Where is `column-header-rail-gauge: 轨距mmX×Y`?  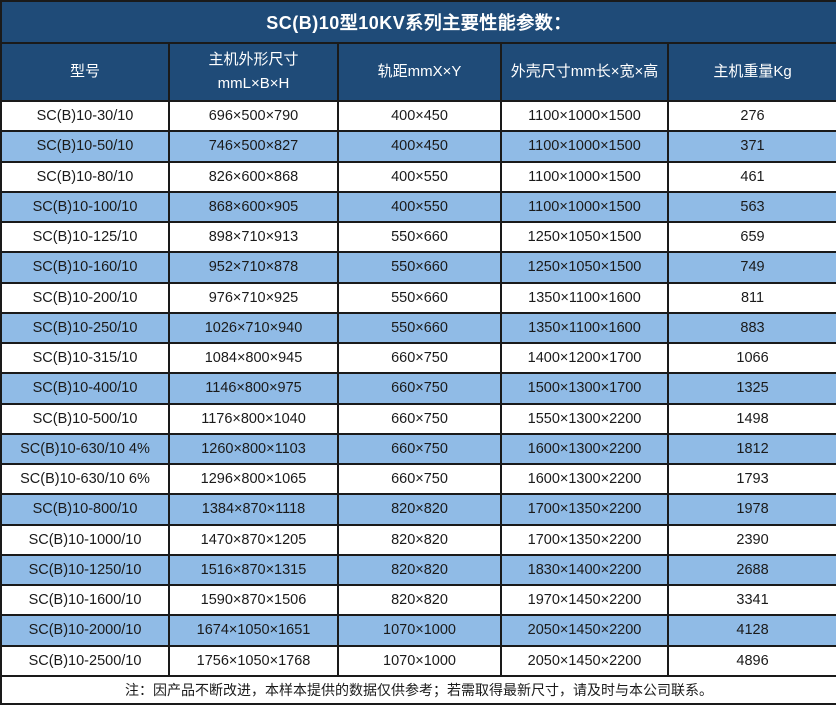
column-header-rail-gauge: 轨距mmX×Y is located at coordinates (419, 72).